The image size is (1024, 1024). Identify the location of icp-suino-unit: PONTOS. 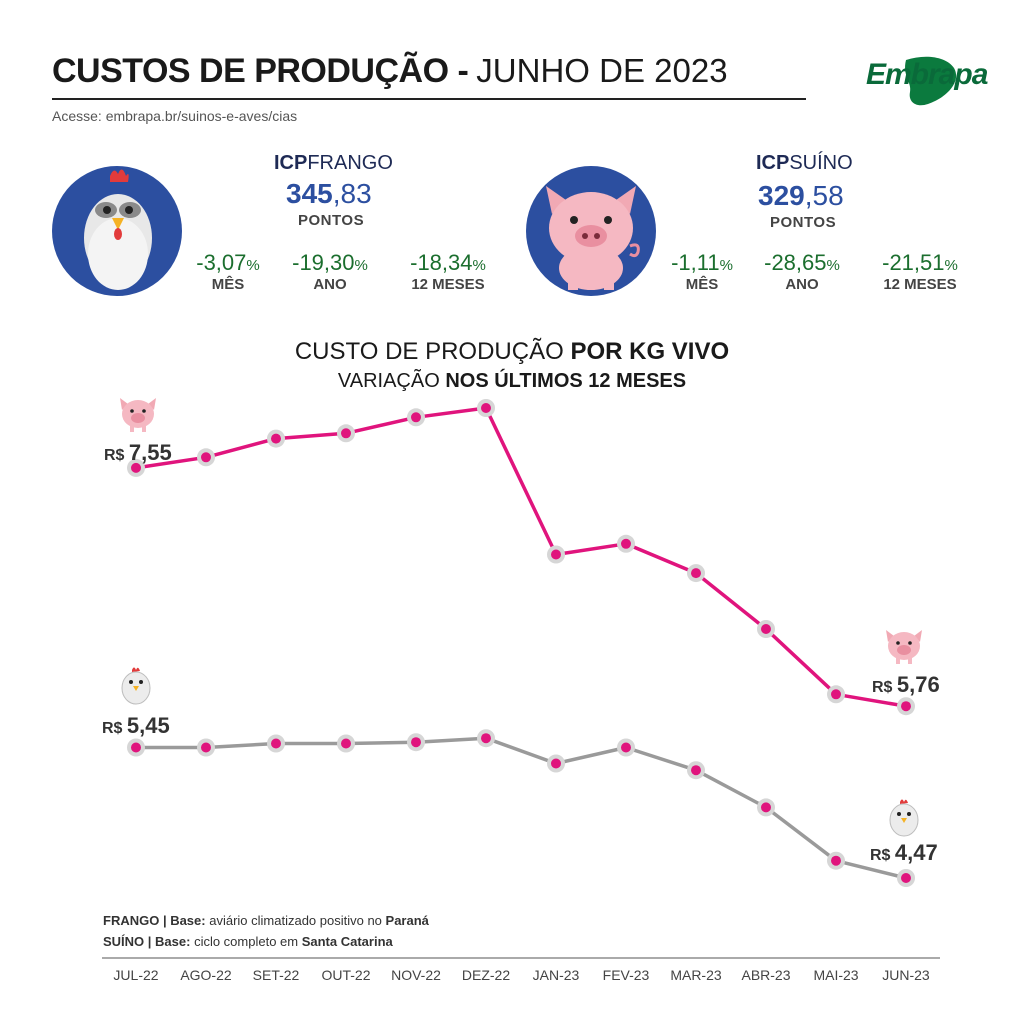
(803, 222).